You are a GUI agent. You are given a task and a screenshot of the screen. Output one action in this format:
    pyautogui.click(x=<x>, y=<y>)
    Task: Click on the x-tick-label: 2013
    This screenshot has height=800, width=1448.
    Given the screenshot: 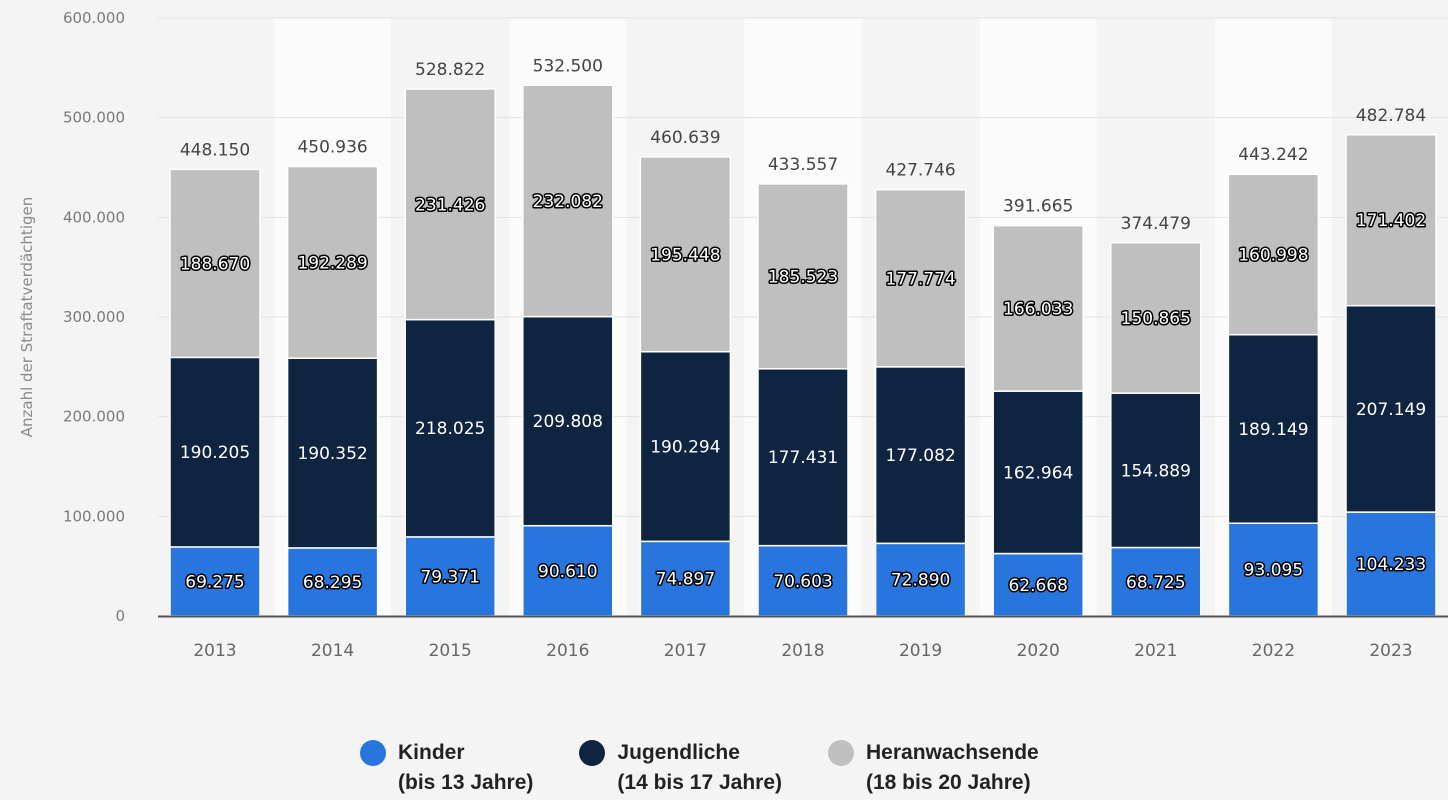 What is the action you would take?
    pyautogui.click(x=214, y=651)
    